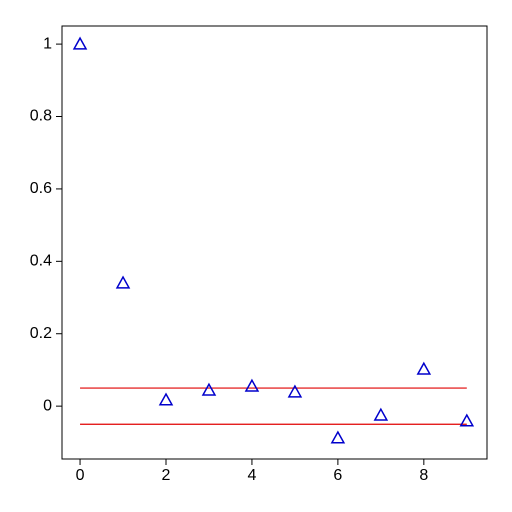  I want to click on x-tick-label: 2, so click(166, 475).